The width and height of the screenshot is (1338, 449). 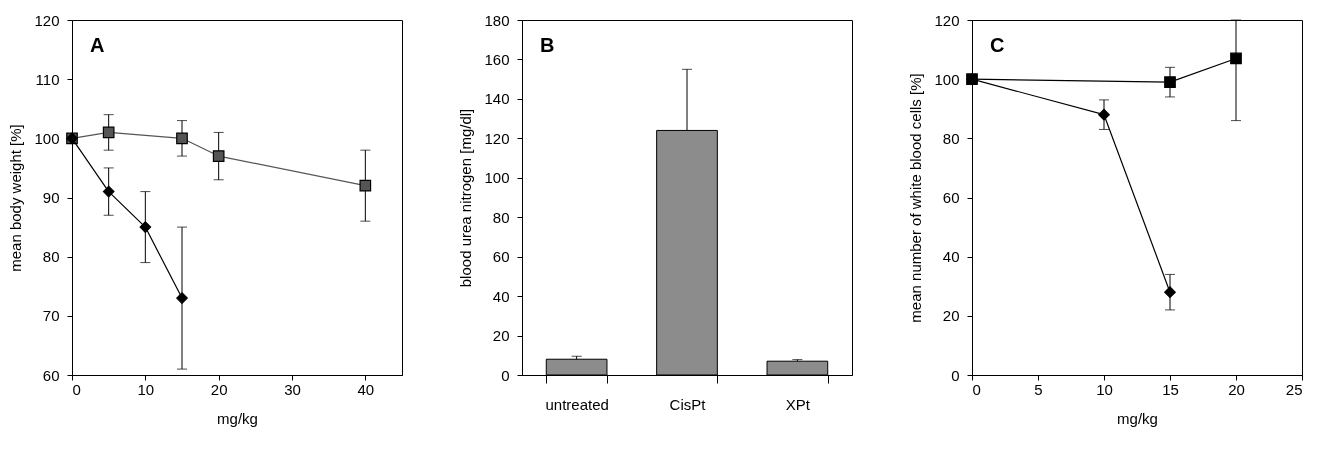 What do you see at coordinates (16, 198) in the screenshot?
I see `y-axis-title: mean body weight [%]` at bounding box center [16, 198].